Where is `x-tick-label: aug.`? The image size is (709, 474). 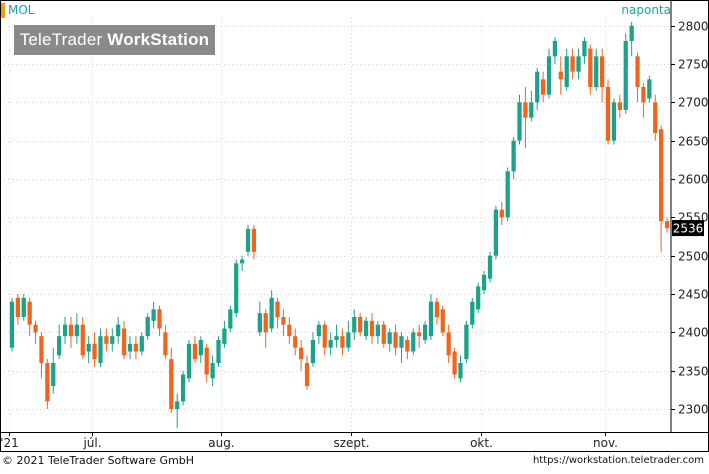
x-tick-label: aug. is located at coordinates (221, 443).